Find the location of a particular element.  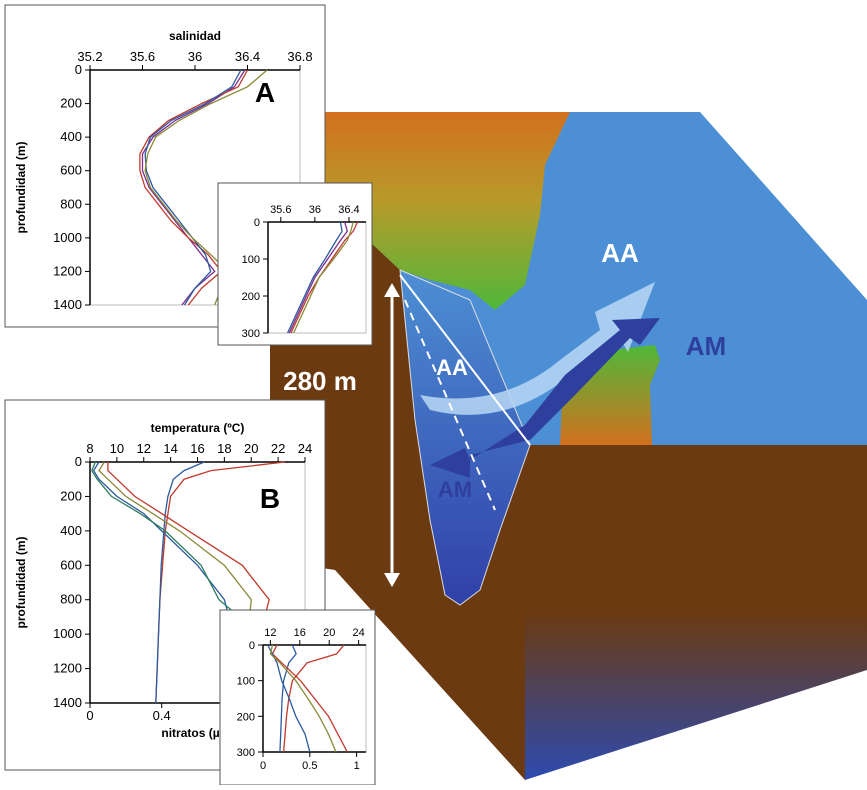

x-axis-title: temperatura (ºC) is located at coordinates (198, 428).